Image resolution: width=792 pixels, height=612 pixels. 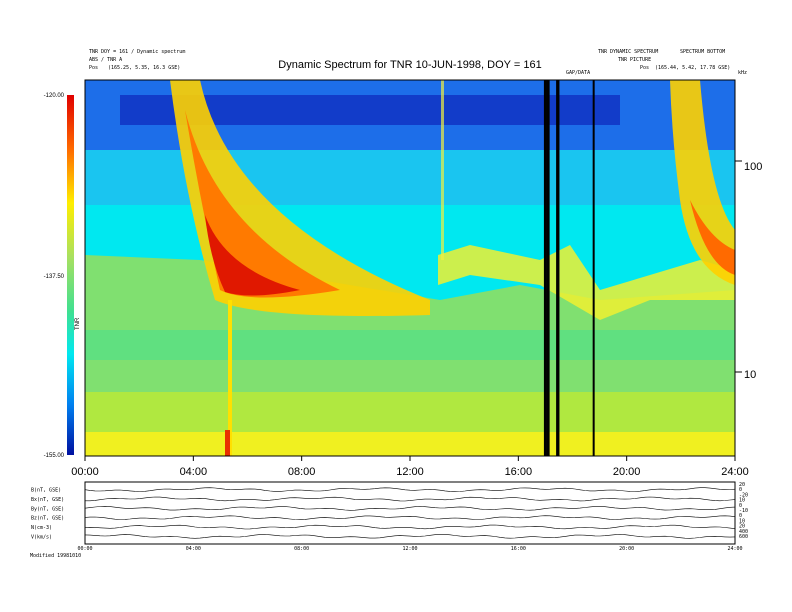 What do you see at coordinates (70, 275) in the screenshot?
I see `colorbar` at bounding box center [70, 275].